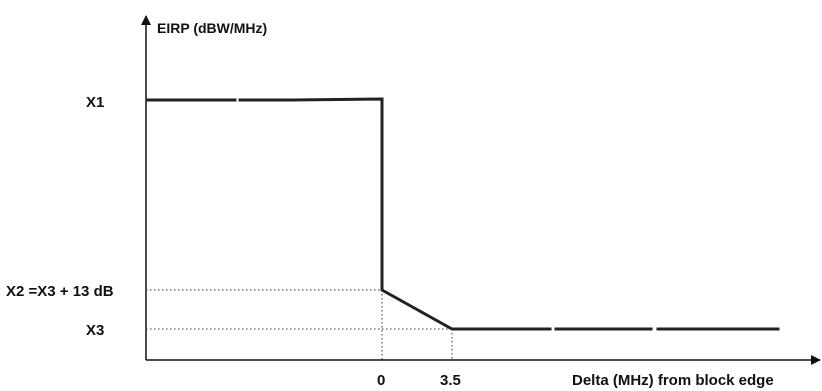 The height and width of the screenshot is (391, 822). What do you see at coordinates (450, 380) in the screenshot?
I see `x-tick-3-5: 3.5` at bounding box center [450, 380].